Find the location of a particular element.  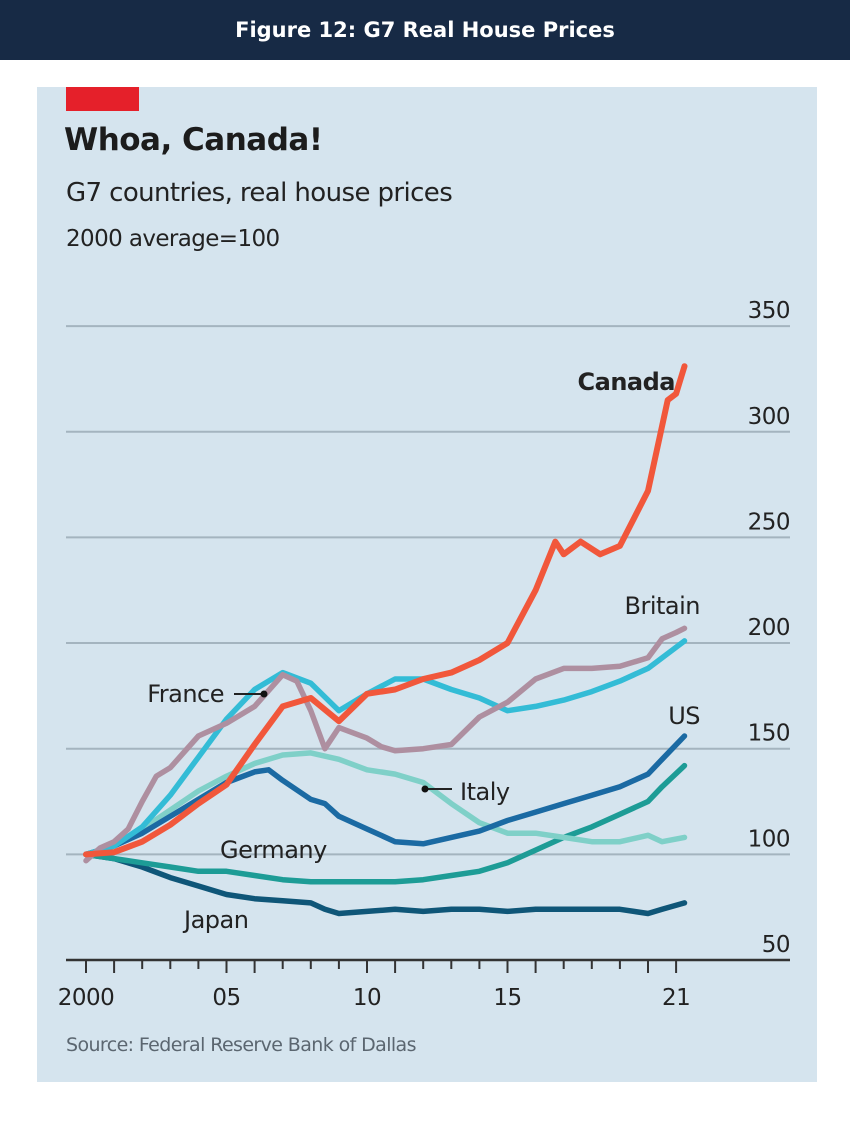

series-label-britain: Britain is located at coordinates (663, 606).